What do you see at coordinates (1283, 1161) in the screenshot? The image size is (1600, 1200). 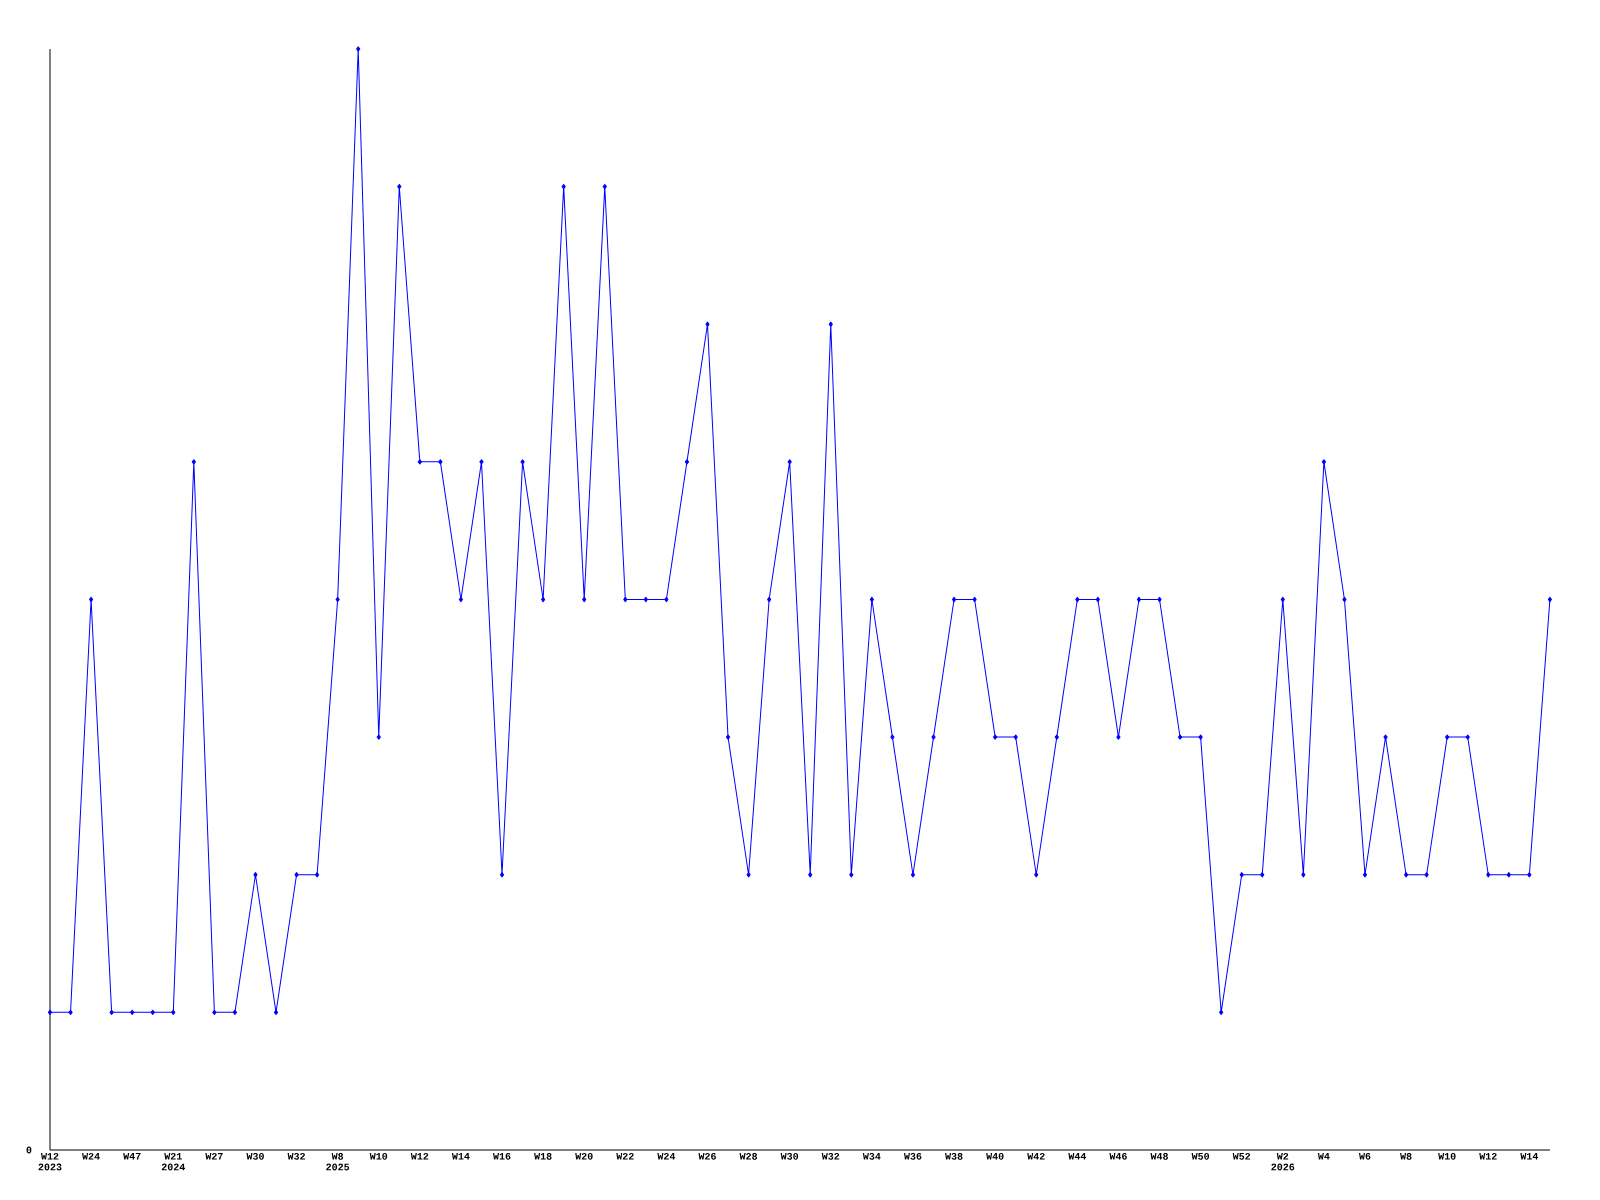 I see `x-tick-label: W2 2026` at bounding box center [1283, 1161].